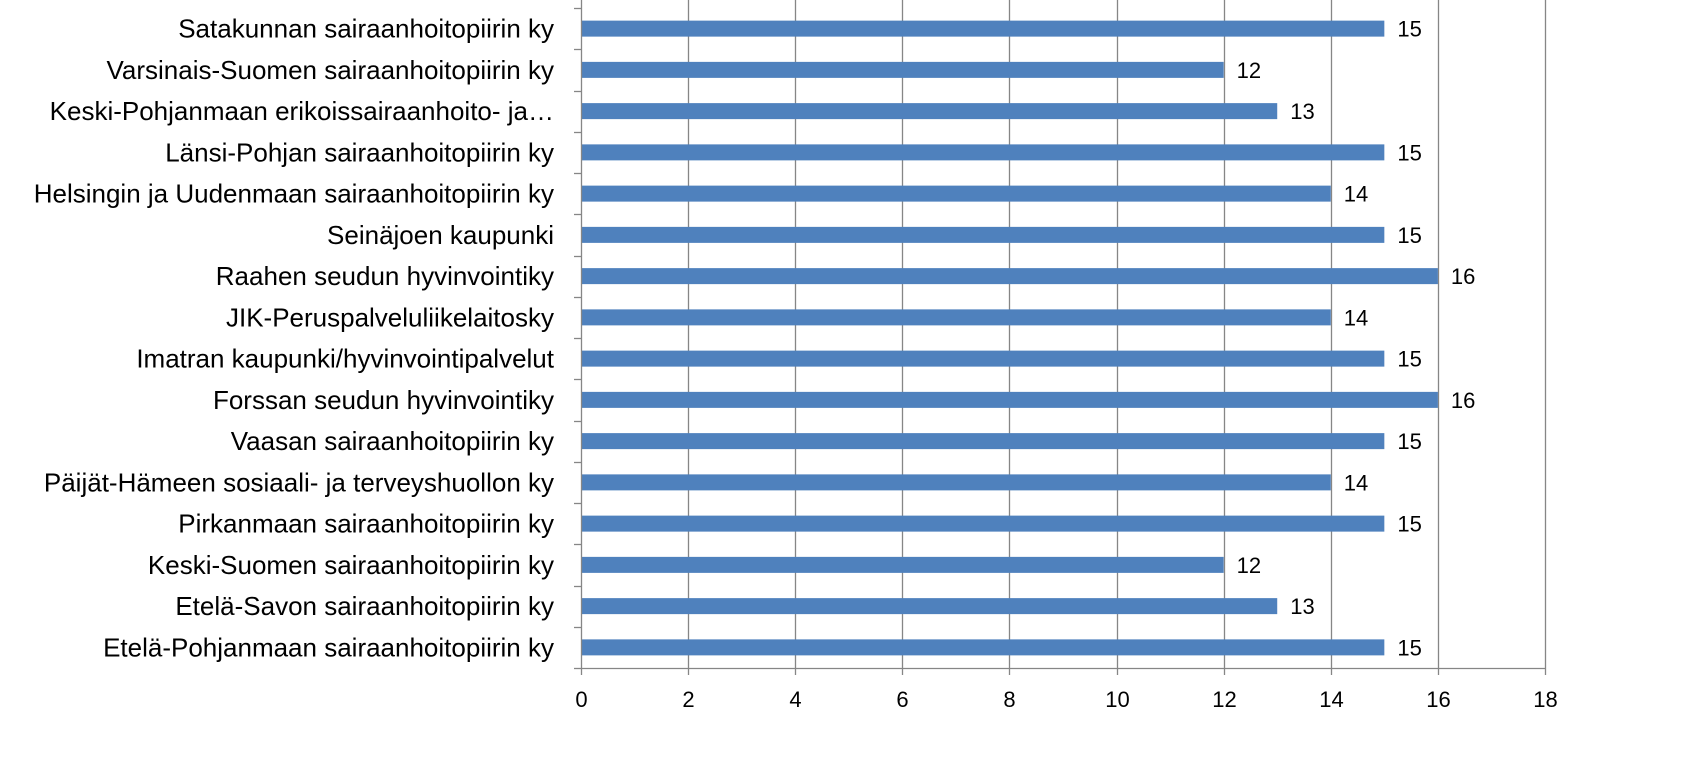 This screenshot has width=1706, height=771. What do you see at coordinates (1117, 699) in the screenshot?
I see `x-tick-label: 10` at bounding box center [1117, 699].